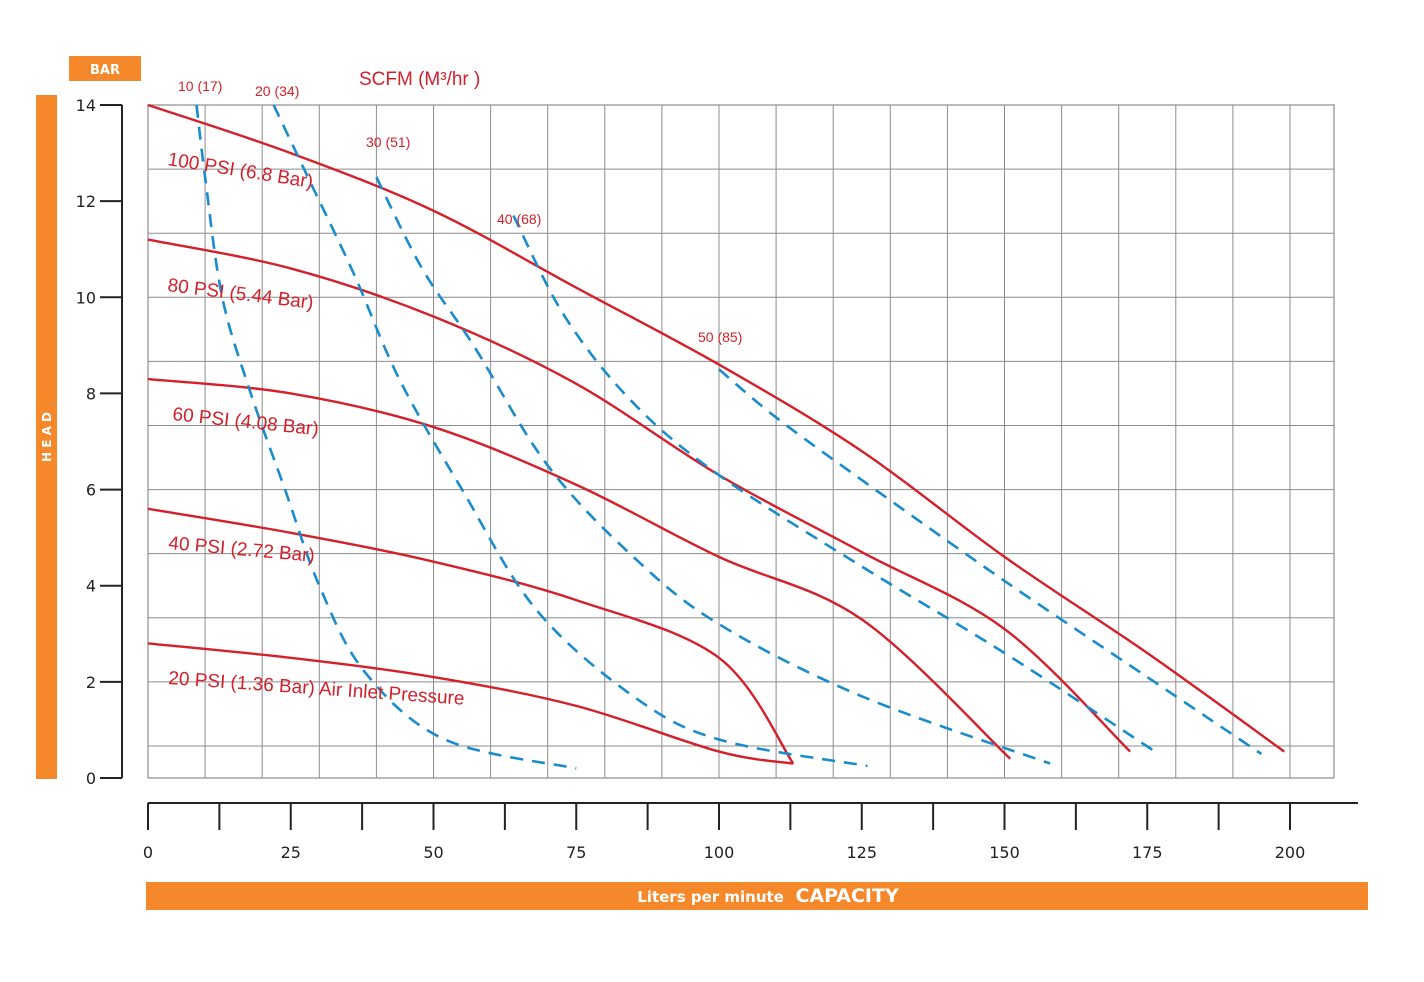 The height and width of the screenshot is (982, 1424). Describe the element at coordinates (91, 490) in the screenshot. I see `y-tick-label: 6` at that location.